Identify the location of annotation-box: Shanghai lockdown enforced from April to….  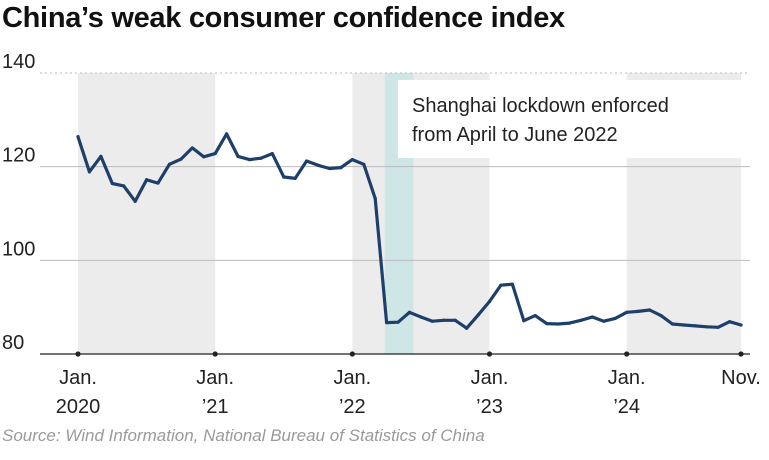
(575, 119).